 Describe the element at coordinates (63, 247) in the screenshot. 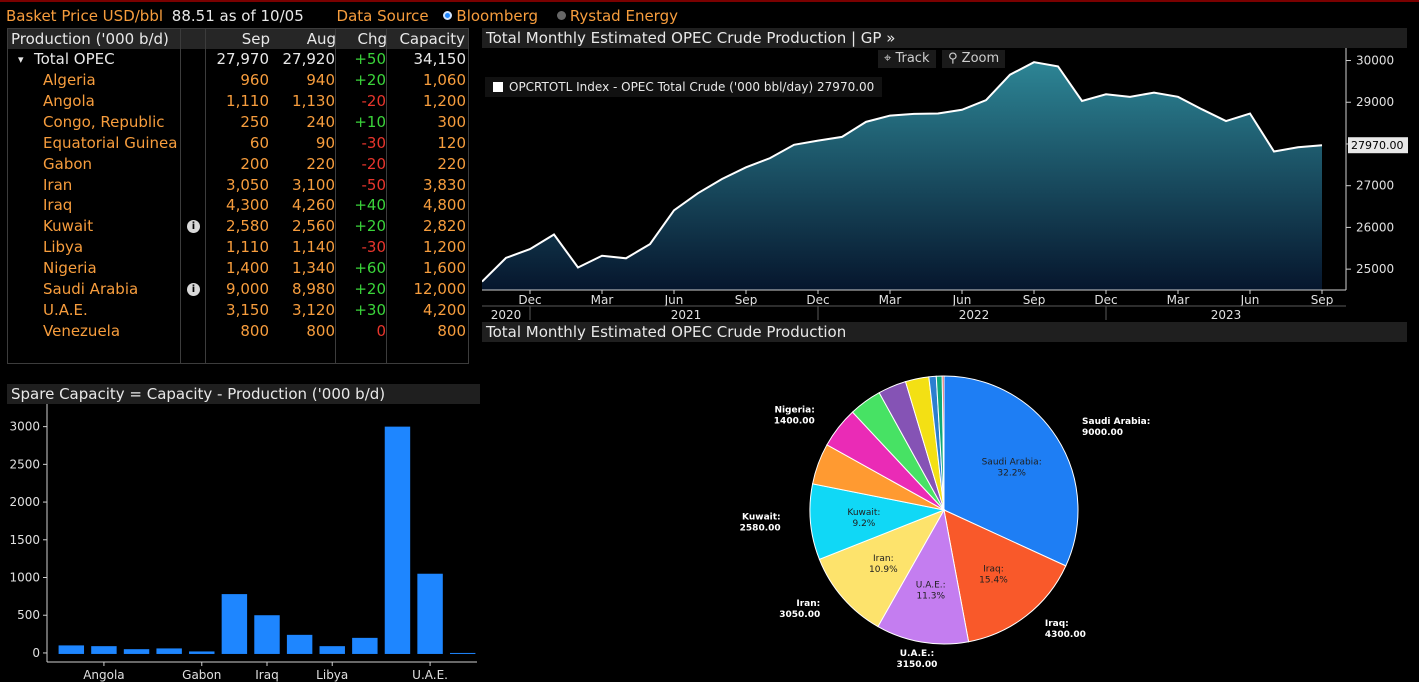

I see `row-name: Libya` at that location.